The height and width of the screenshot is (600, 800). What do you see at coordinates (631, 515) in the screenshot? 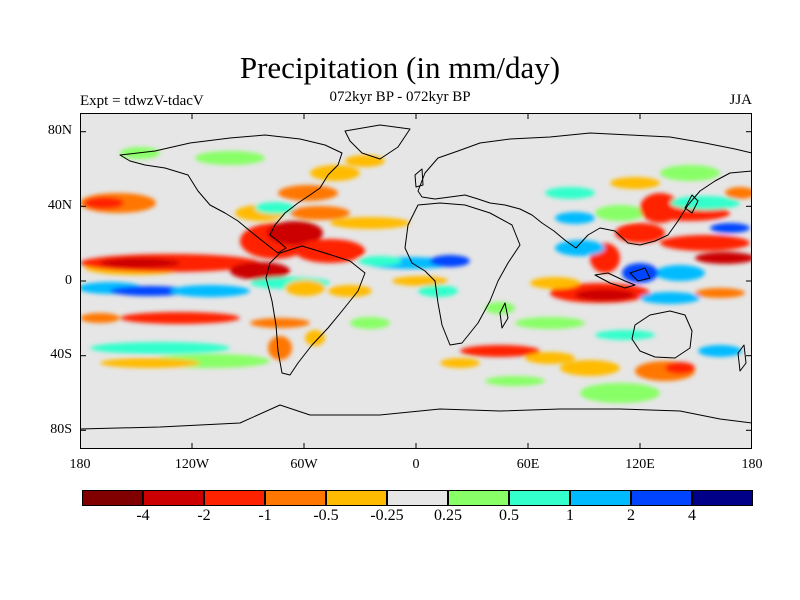
I see `colorbar-label: 2` at bounding box center [631, 515].